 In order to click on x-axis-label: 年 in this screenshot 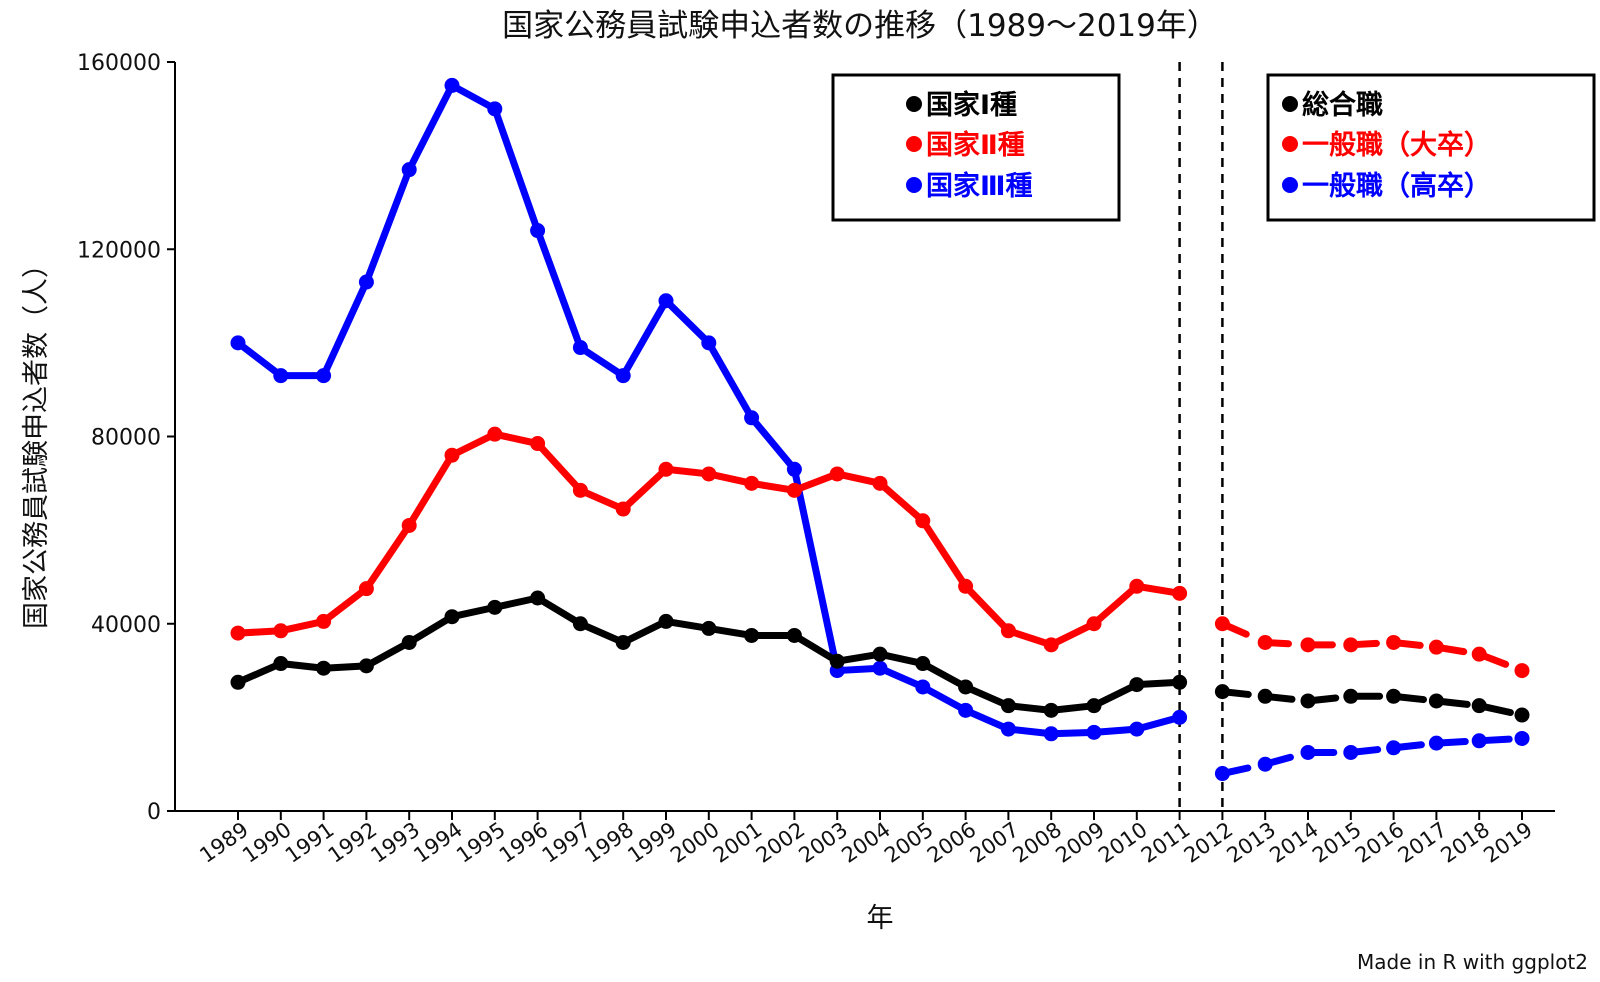, I will do `click(880, 918)`.